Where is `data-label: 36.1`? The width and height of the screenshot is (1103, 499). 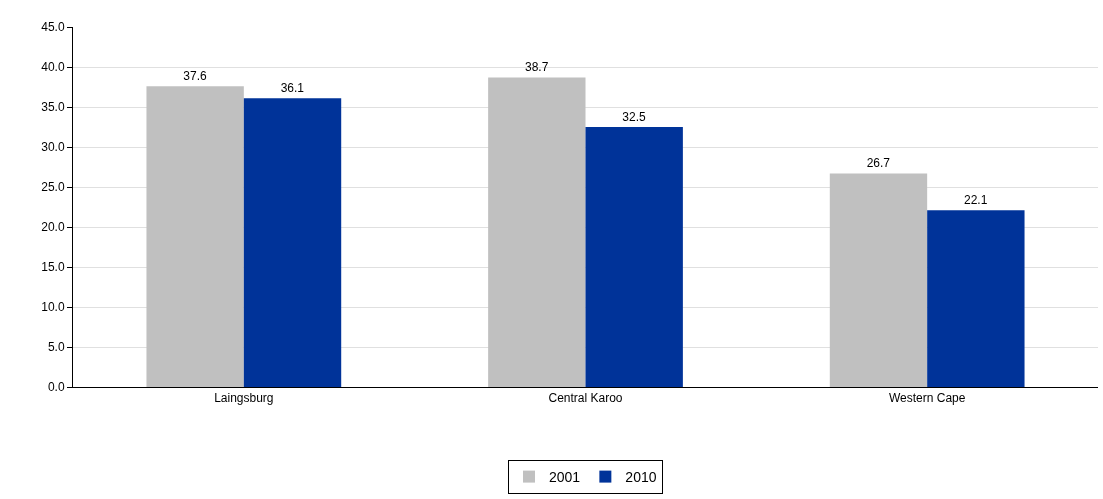
data-label: 36.1 is located at coordinates (292, 88).